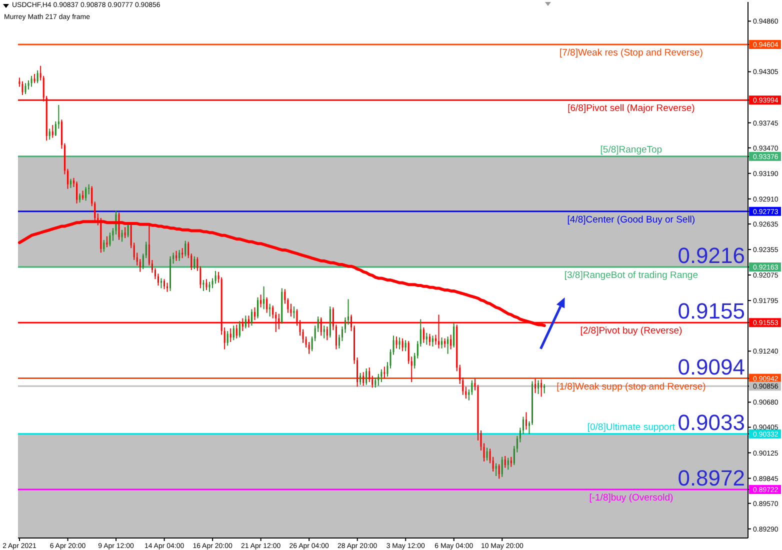 This screenshot has width=782, height=550. I want to click on annotation: 0.8972, so click(711, 478).